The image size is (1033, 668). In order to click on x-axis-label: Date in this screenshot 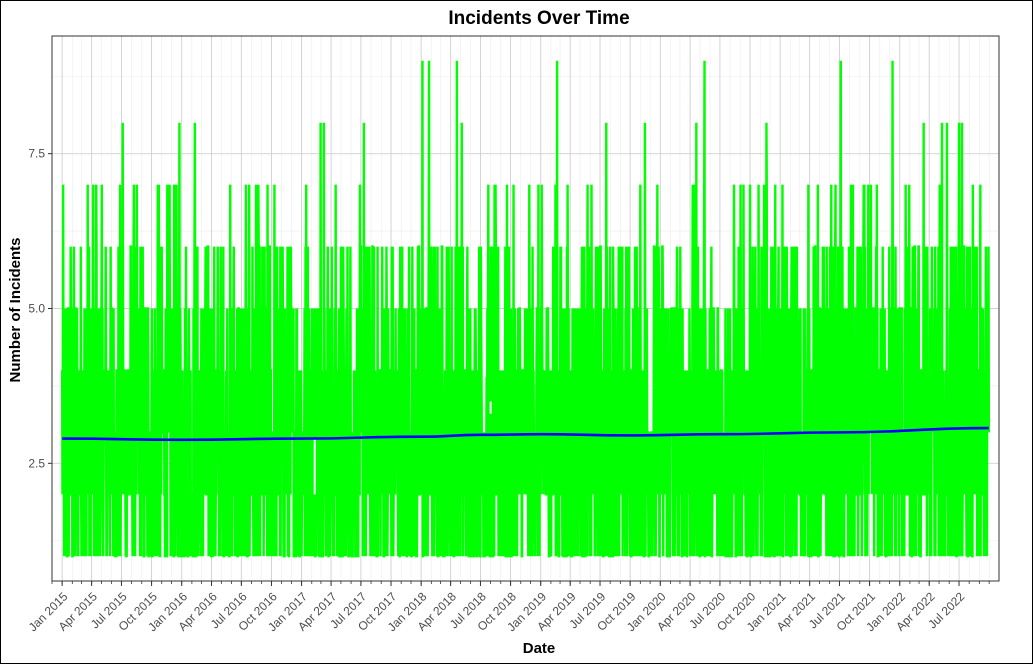, I will do `click(539, 648)`.